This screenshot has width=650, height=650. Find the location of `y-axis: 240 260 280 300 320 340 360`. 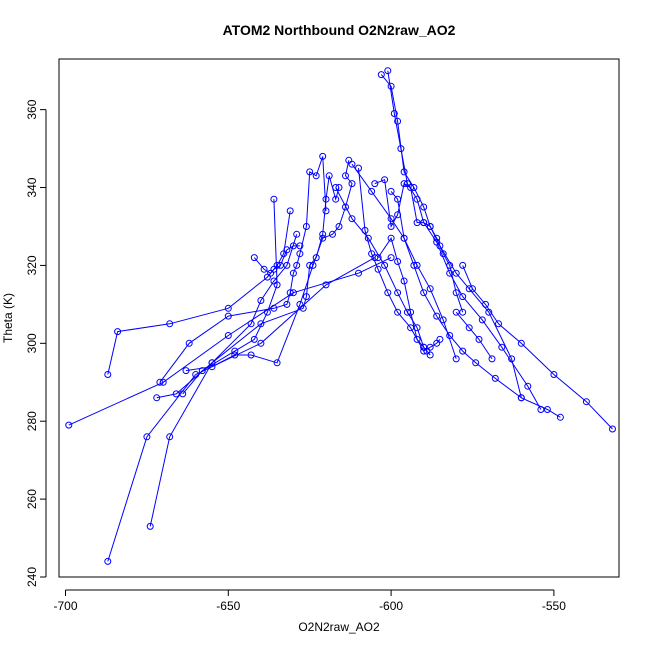

y-axis: 240 260 280 300 320 340 360 is located at coordinates (36, 343).